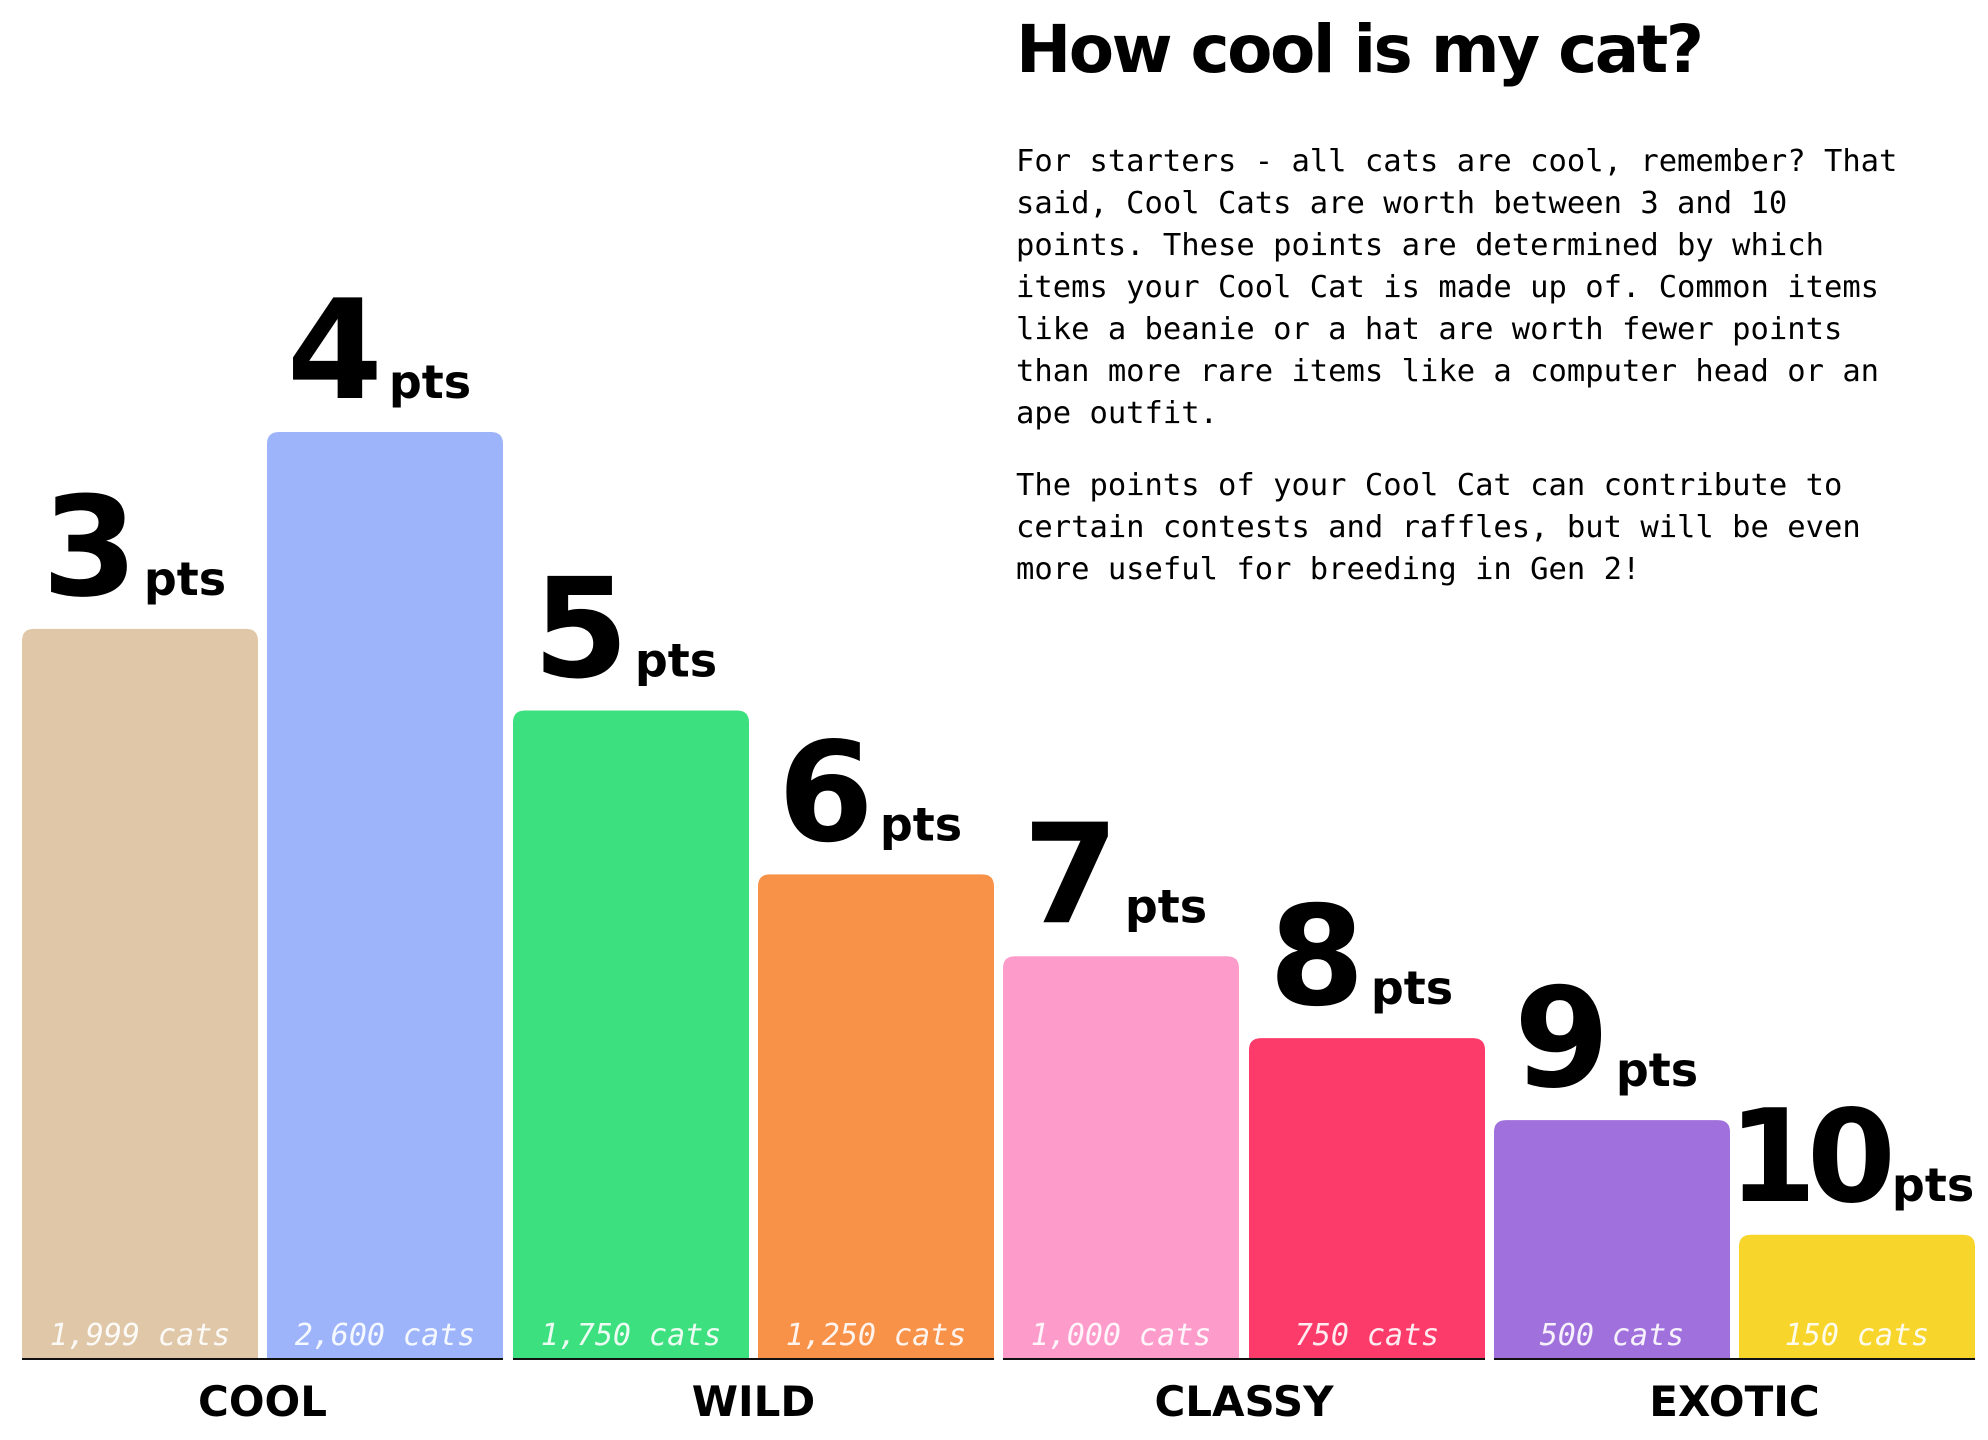 The width and height of the screenshot is (1988, 1440). Describe the element at coordinates (1367, 1335) in the screenshot. I see `cats-count-label: 750 cats` at that location.